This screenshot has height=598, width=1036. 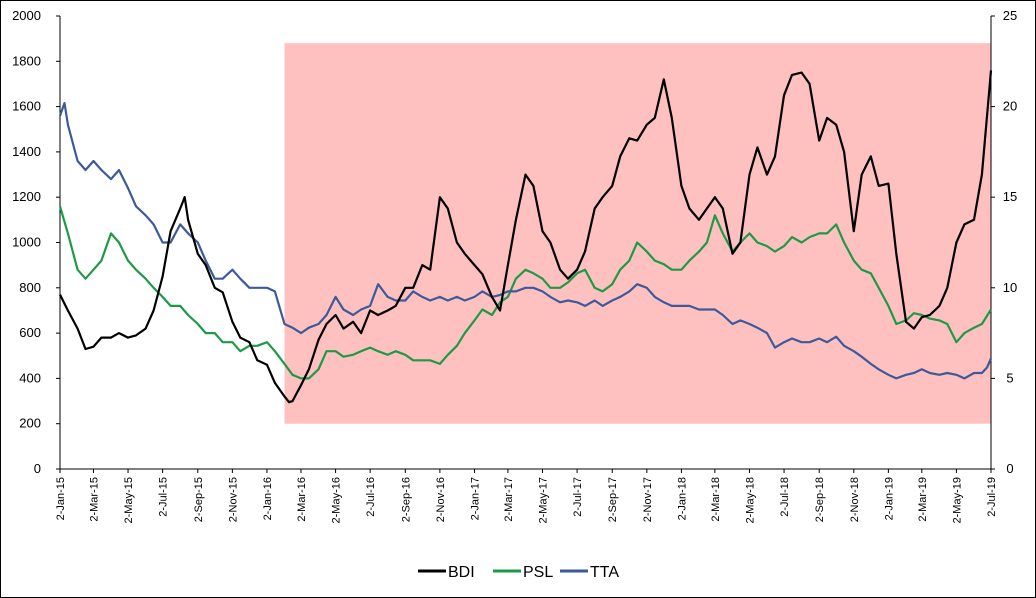 I want to click on left-axis-tick-label: 1200, so click(x=26, y=196).